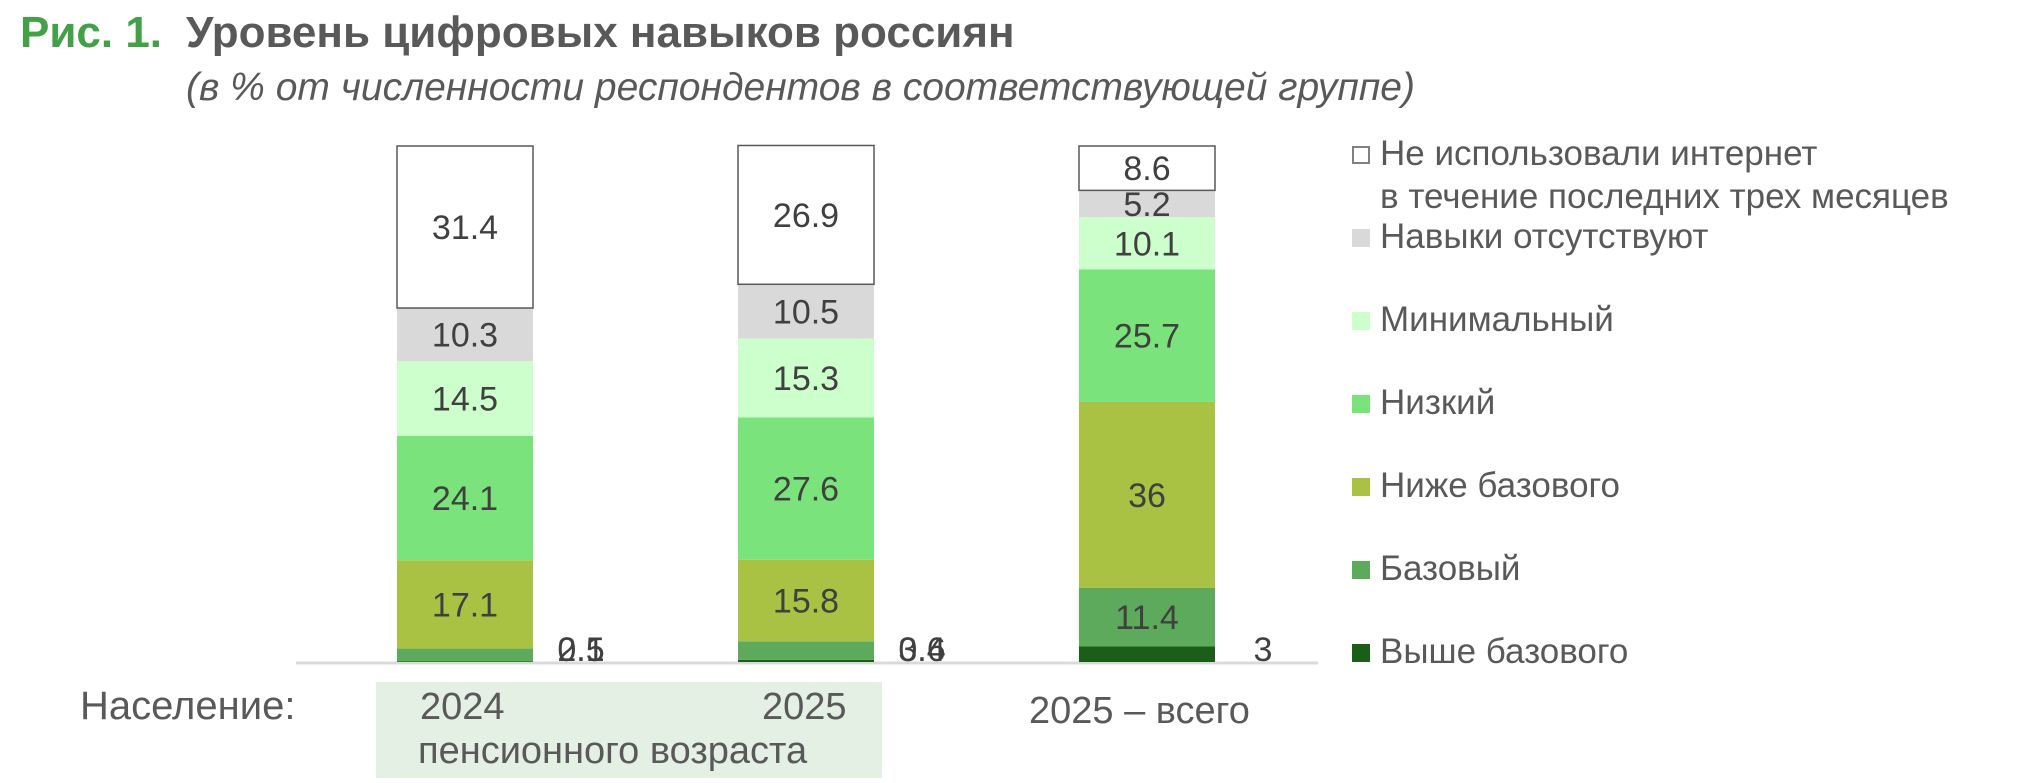 The width and height of the screenshot is (2025, 783). What do you see at coordinates (1500, 485) in the screenshot?
I see `legend-label-below-basic: Ниже базового` at bounding box center [1500, 485].